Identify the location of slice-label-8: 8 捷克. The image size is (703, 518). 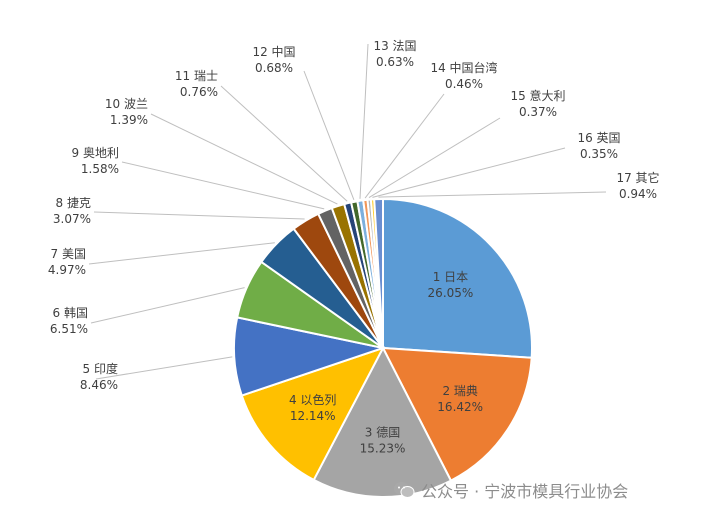
(73, 203).